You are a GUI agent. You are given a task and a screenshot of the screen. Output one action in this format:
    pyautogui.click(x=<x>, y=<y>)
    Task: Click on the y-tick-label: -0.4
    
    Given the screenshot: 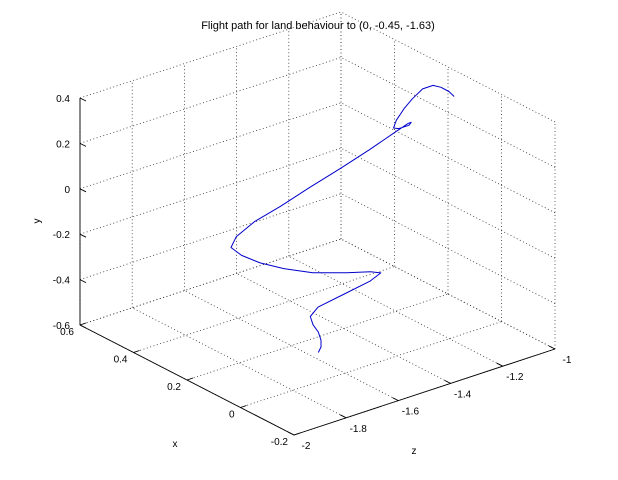 What is the action you would take?
    pyautogui.click(x=62, y=281)
    